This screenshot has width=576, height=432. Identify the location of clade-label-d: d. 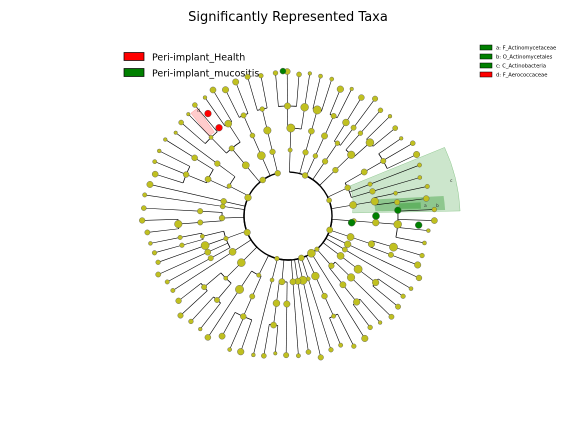
(198, 111).